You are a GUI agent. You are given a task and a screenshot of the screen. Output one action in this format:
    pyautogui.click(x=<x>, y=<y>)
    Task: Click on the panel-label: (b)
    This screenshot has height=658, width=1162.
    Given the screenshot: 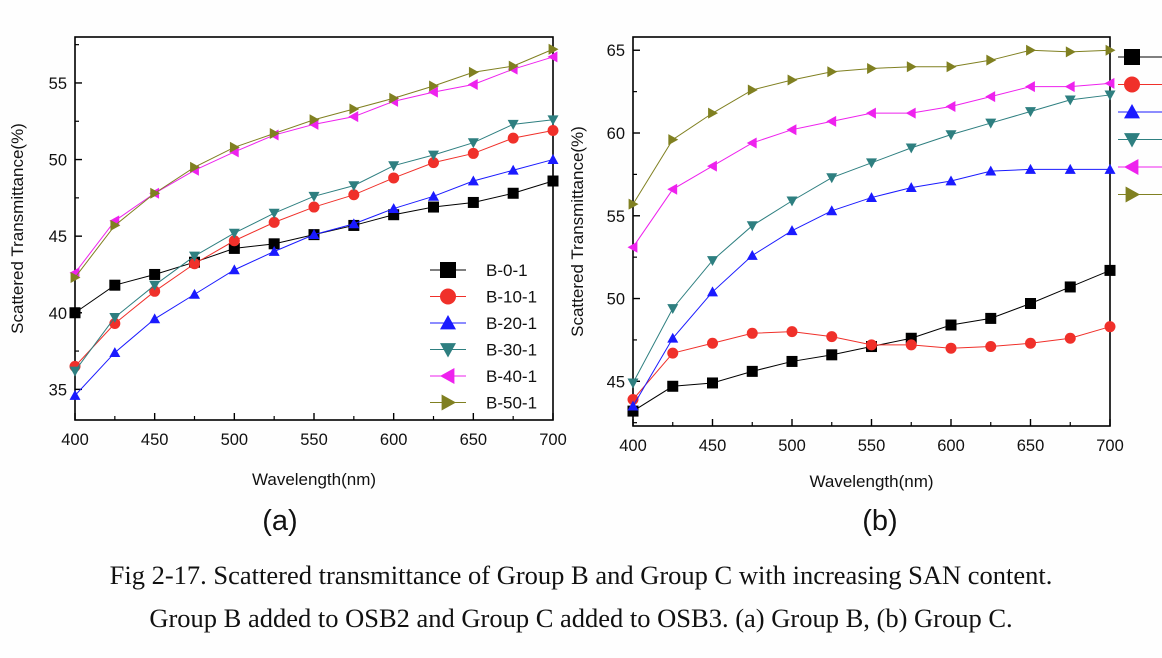 What is the action you would take?
    pyautogui.click(x=879, y=521)
    